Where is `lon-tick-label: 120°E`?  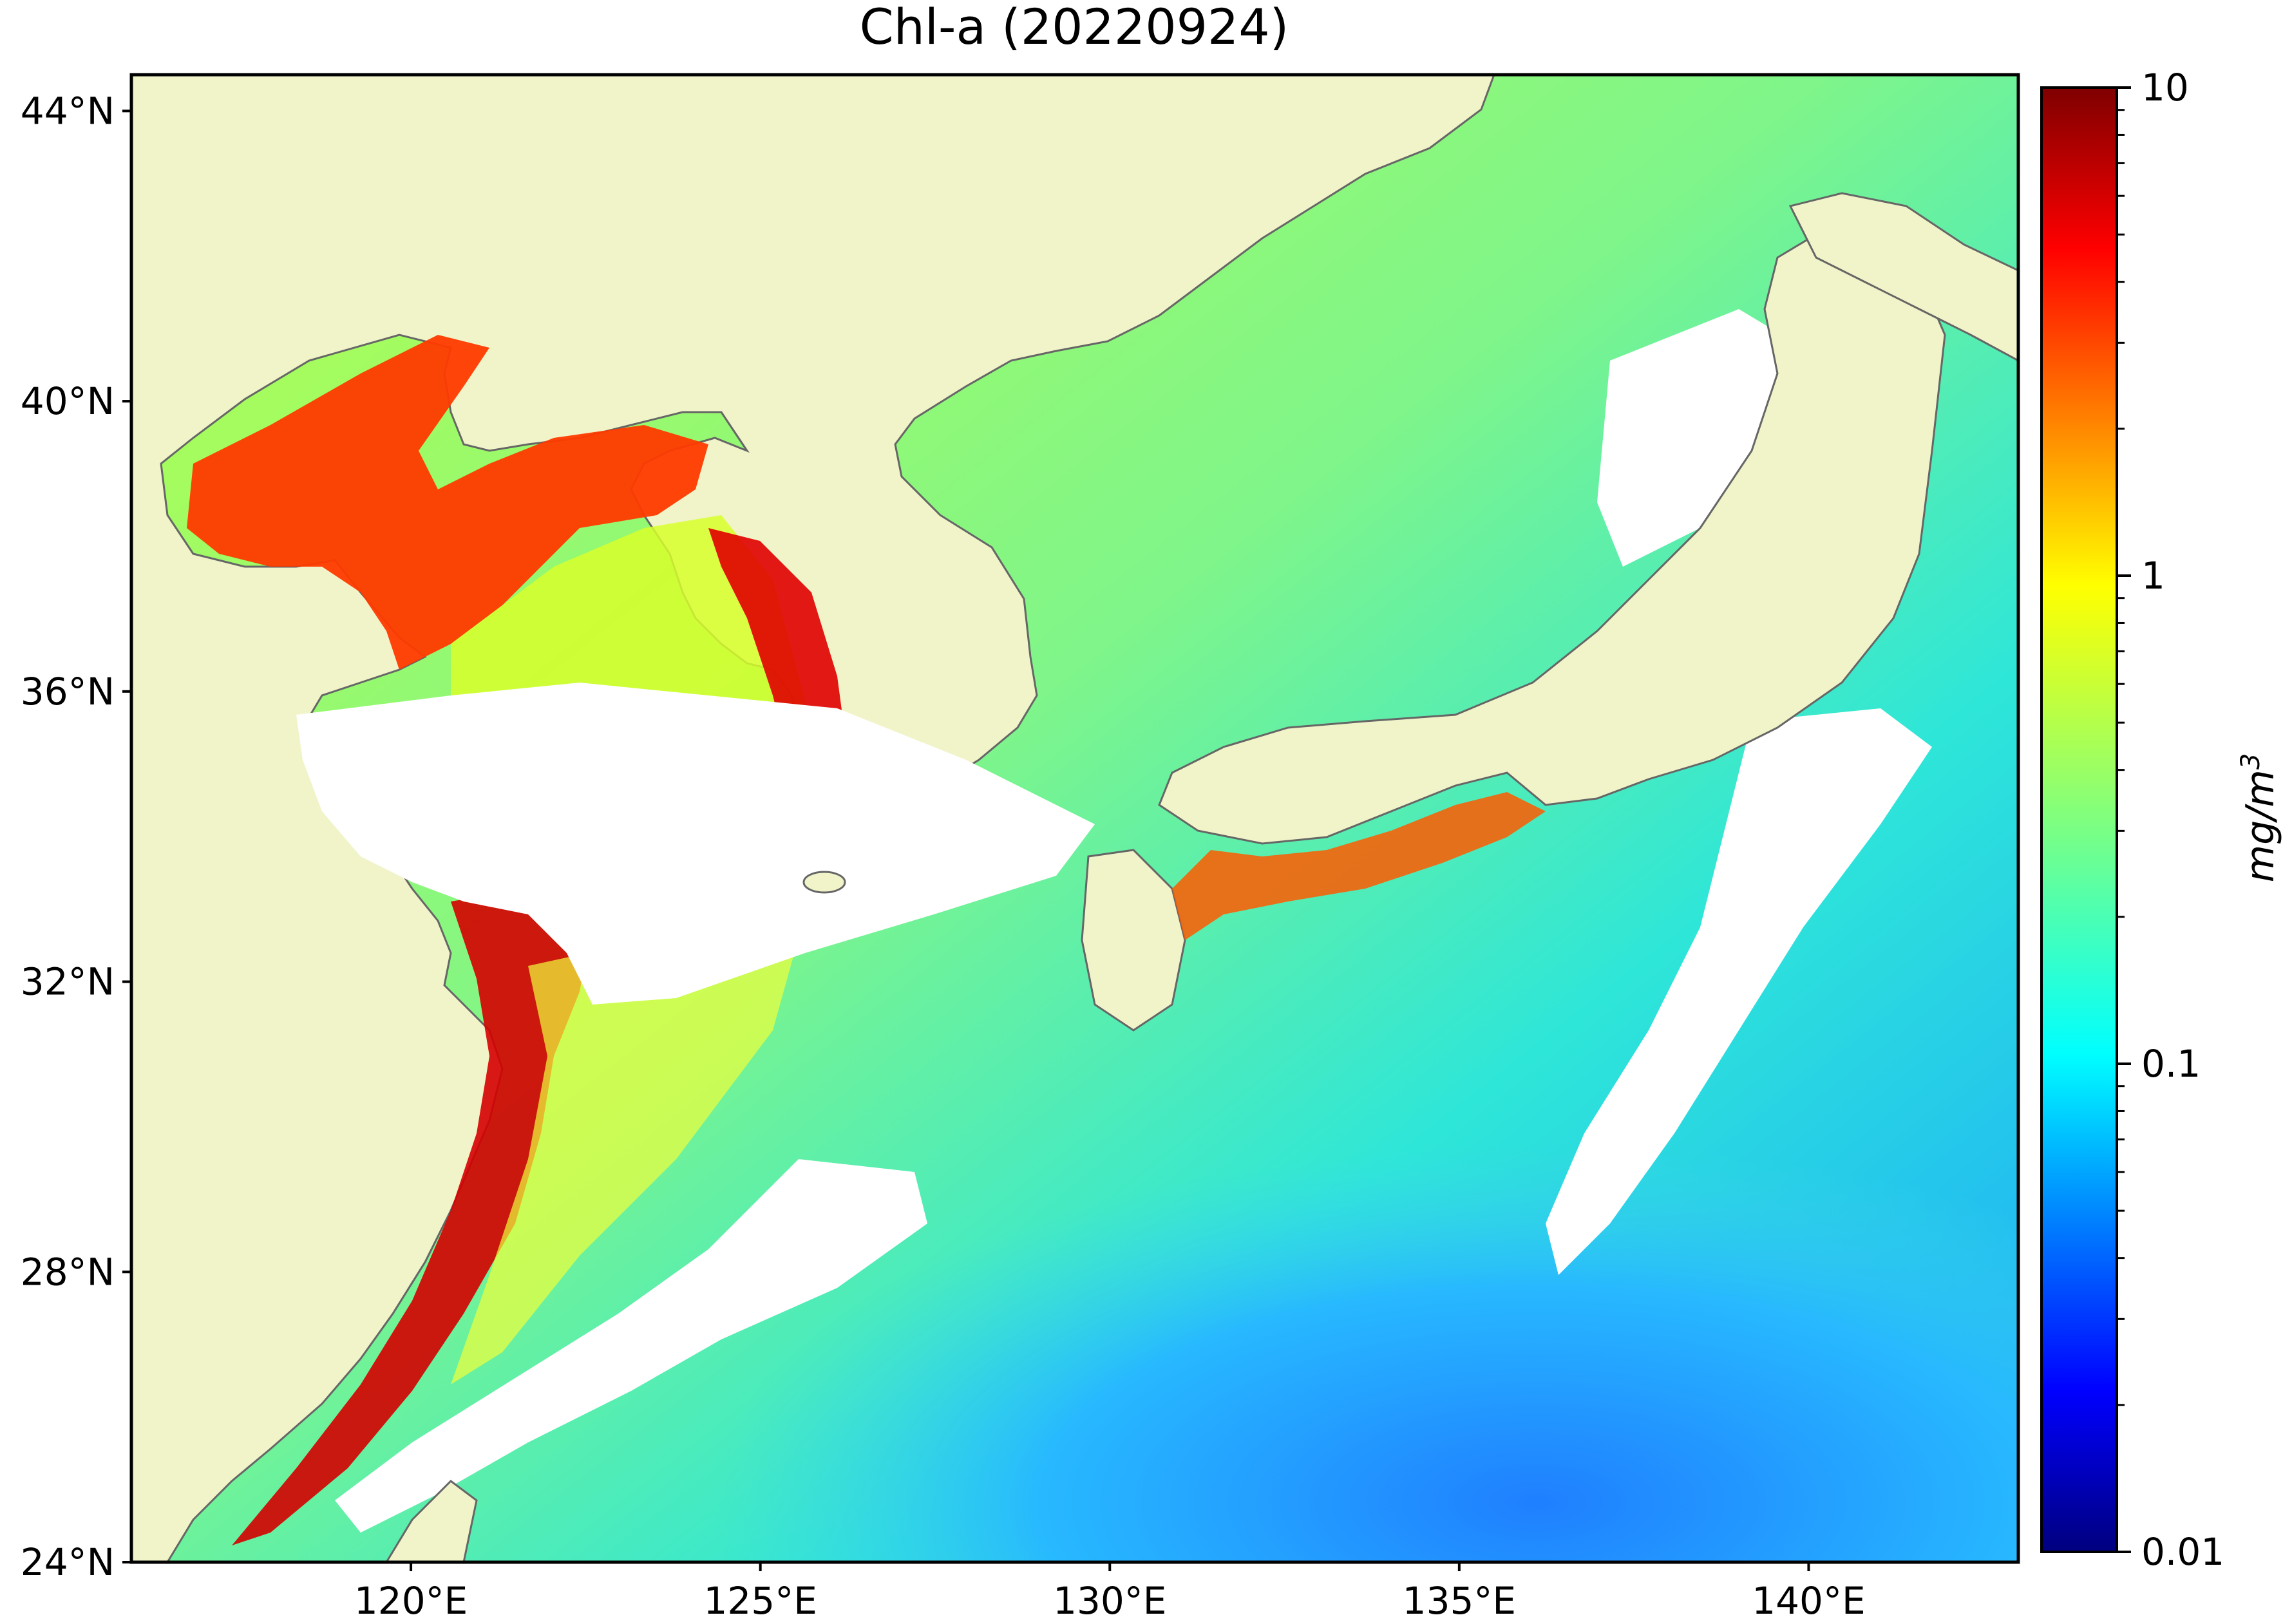 lon-tick-label: 120°E is located at coordinates (411, 1601).